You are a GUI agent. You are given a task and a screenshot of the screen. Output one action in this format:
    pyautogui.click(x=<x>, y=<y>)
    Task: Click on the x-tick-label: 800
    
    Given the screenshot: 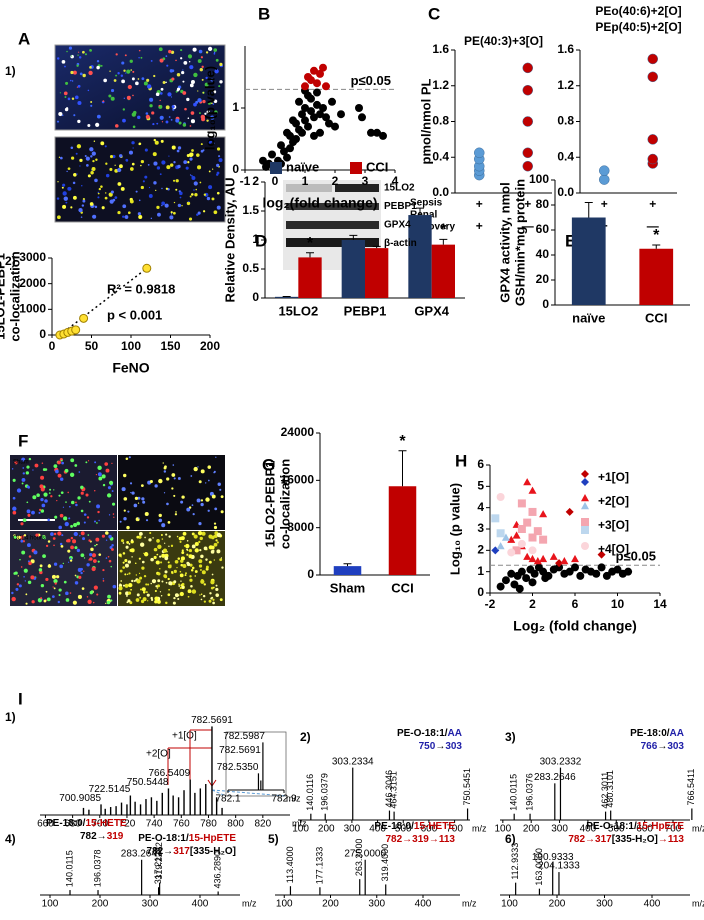 What is the action you would take?
    pyautogui.click(x=235, y=824)
    